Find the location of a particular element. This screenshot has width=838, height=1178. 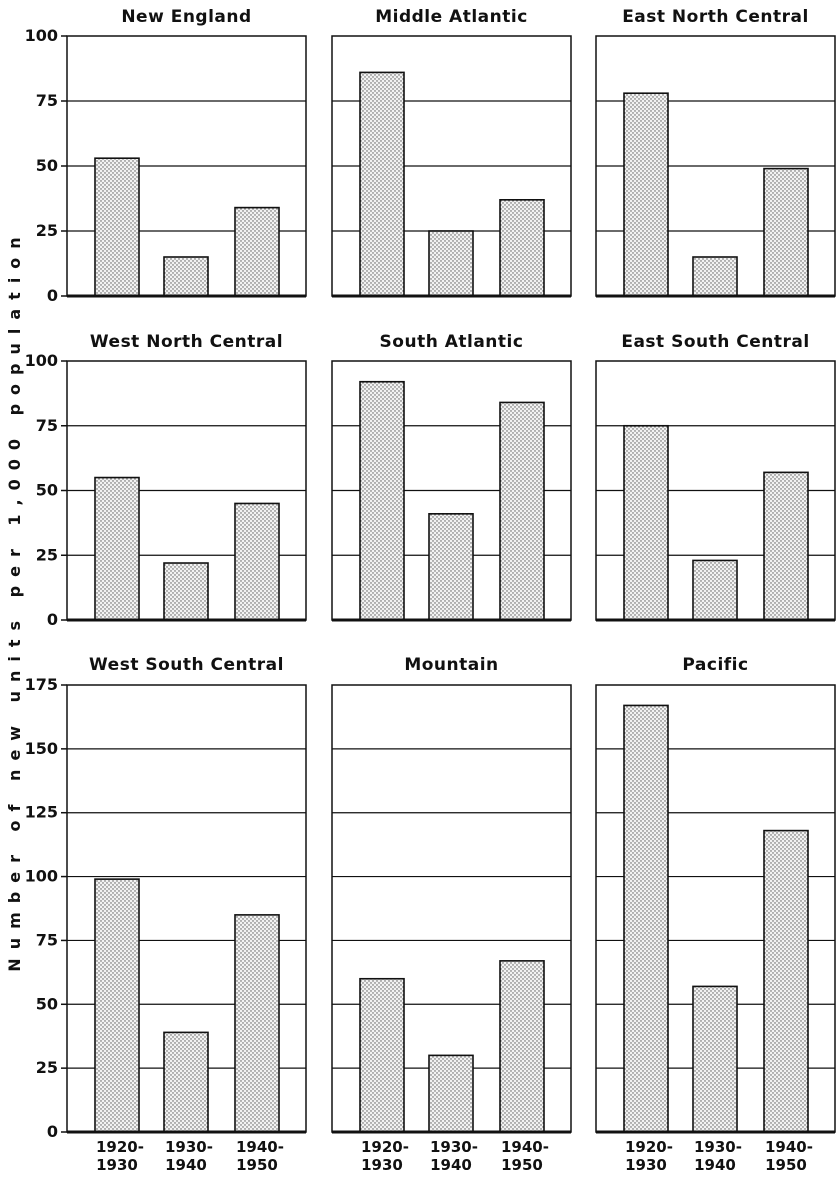

y-tick-label: 175 is located at coordinates (41, 684).